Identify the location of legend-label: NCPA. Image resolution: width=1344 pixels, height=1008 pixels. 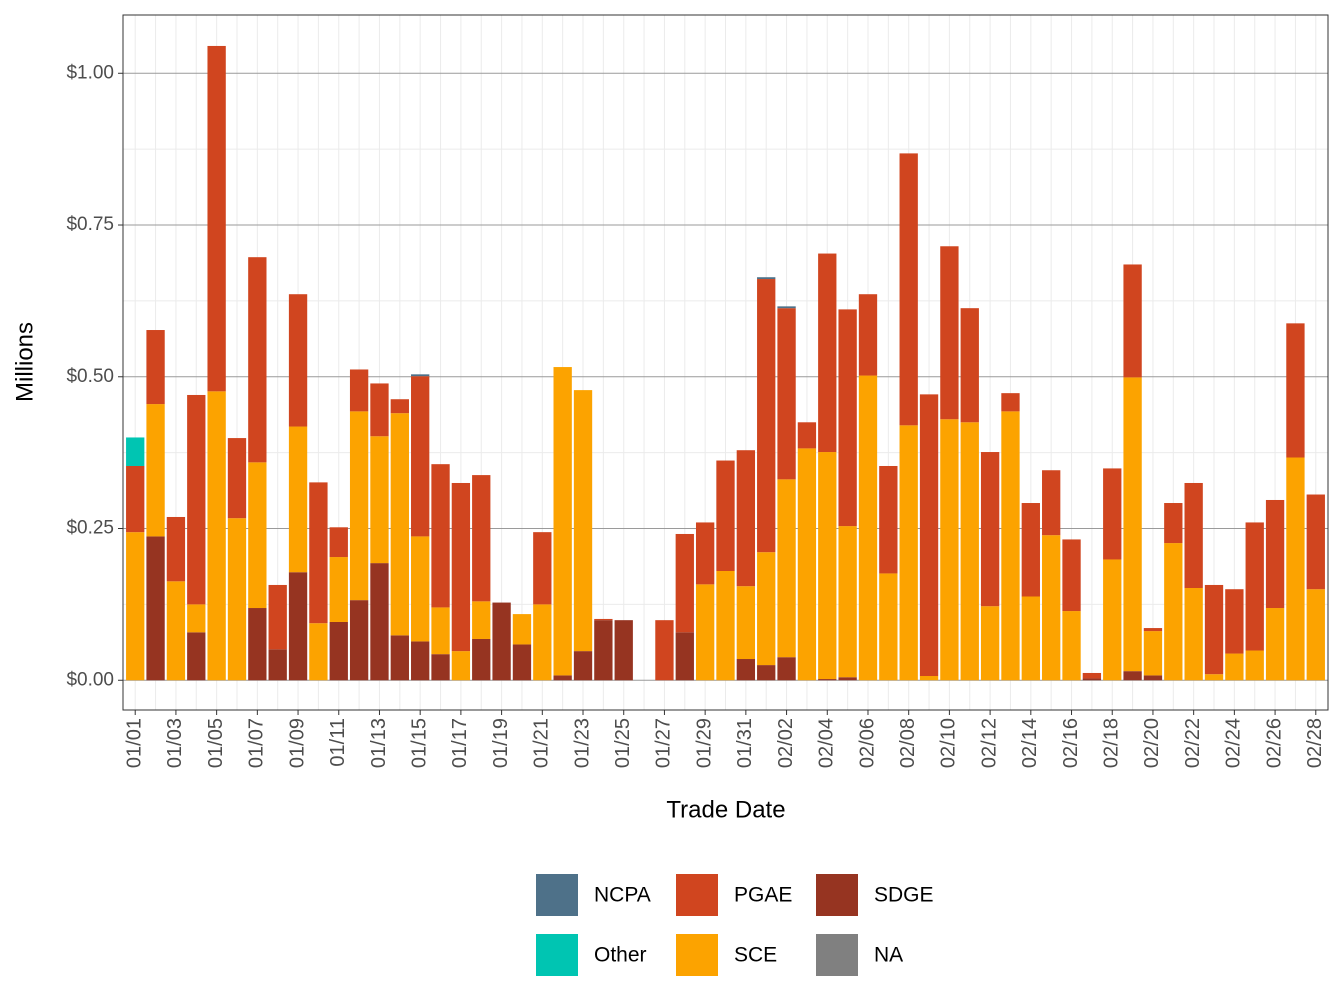
(622, 895).